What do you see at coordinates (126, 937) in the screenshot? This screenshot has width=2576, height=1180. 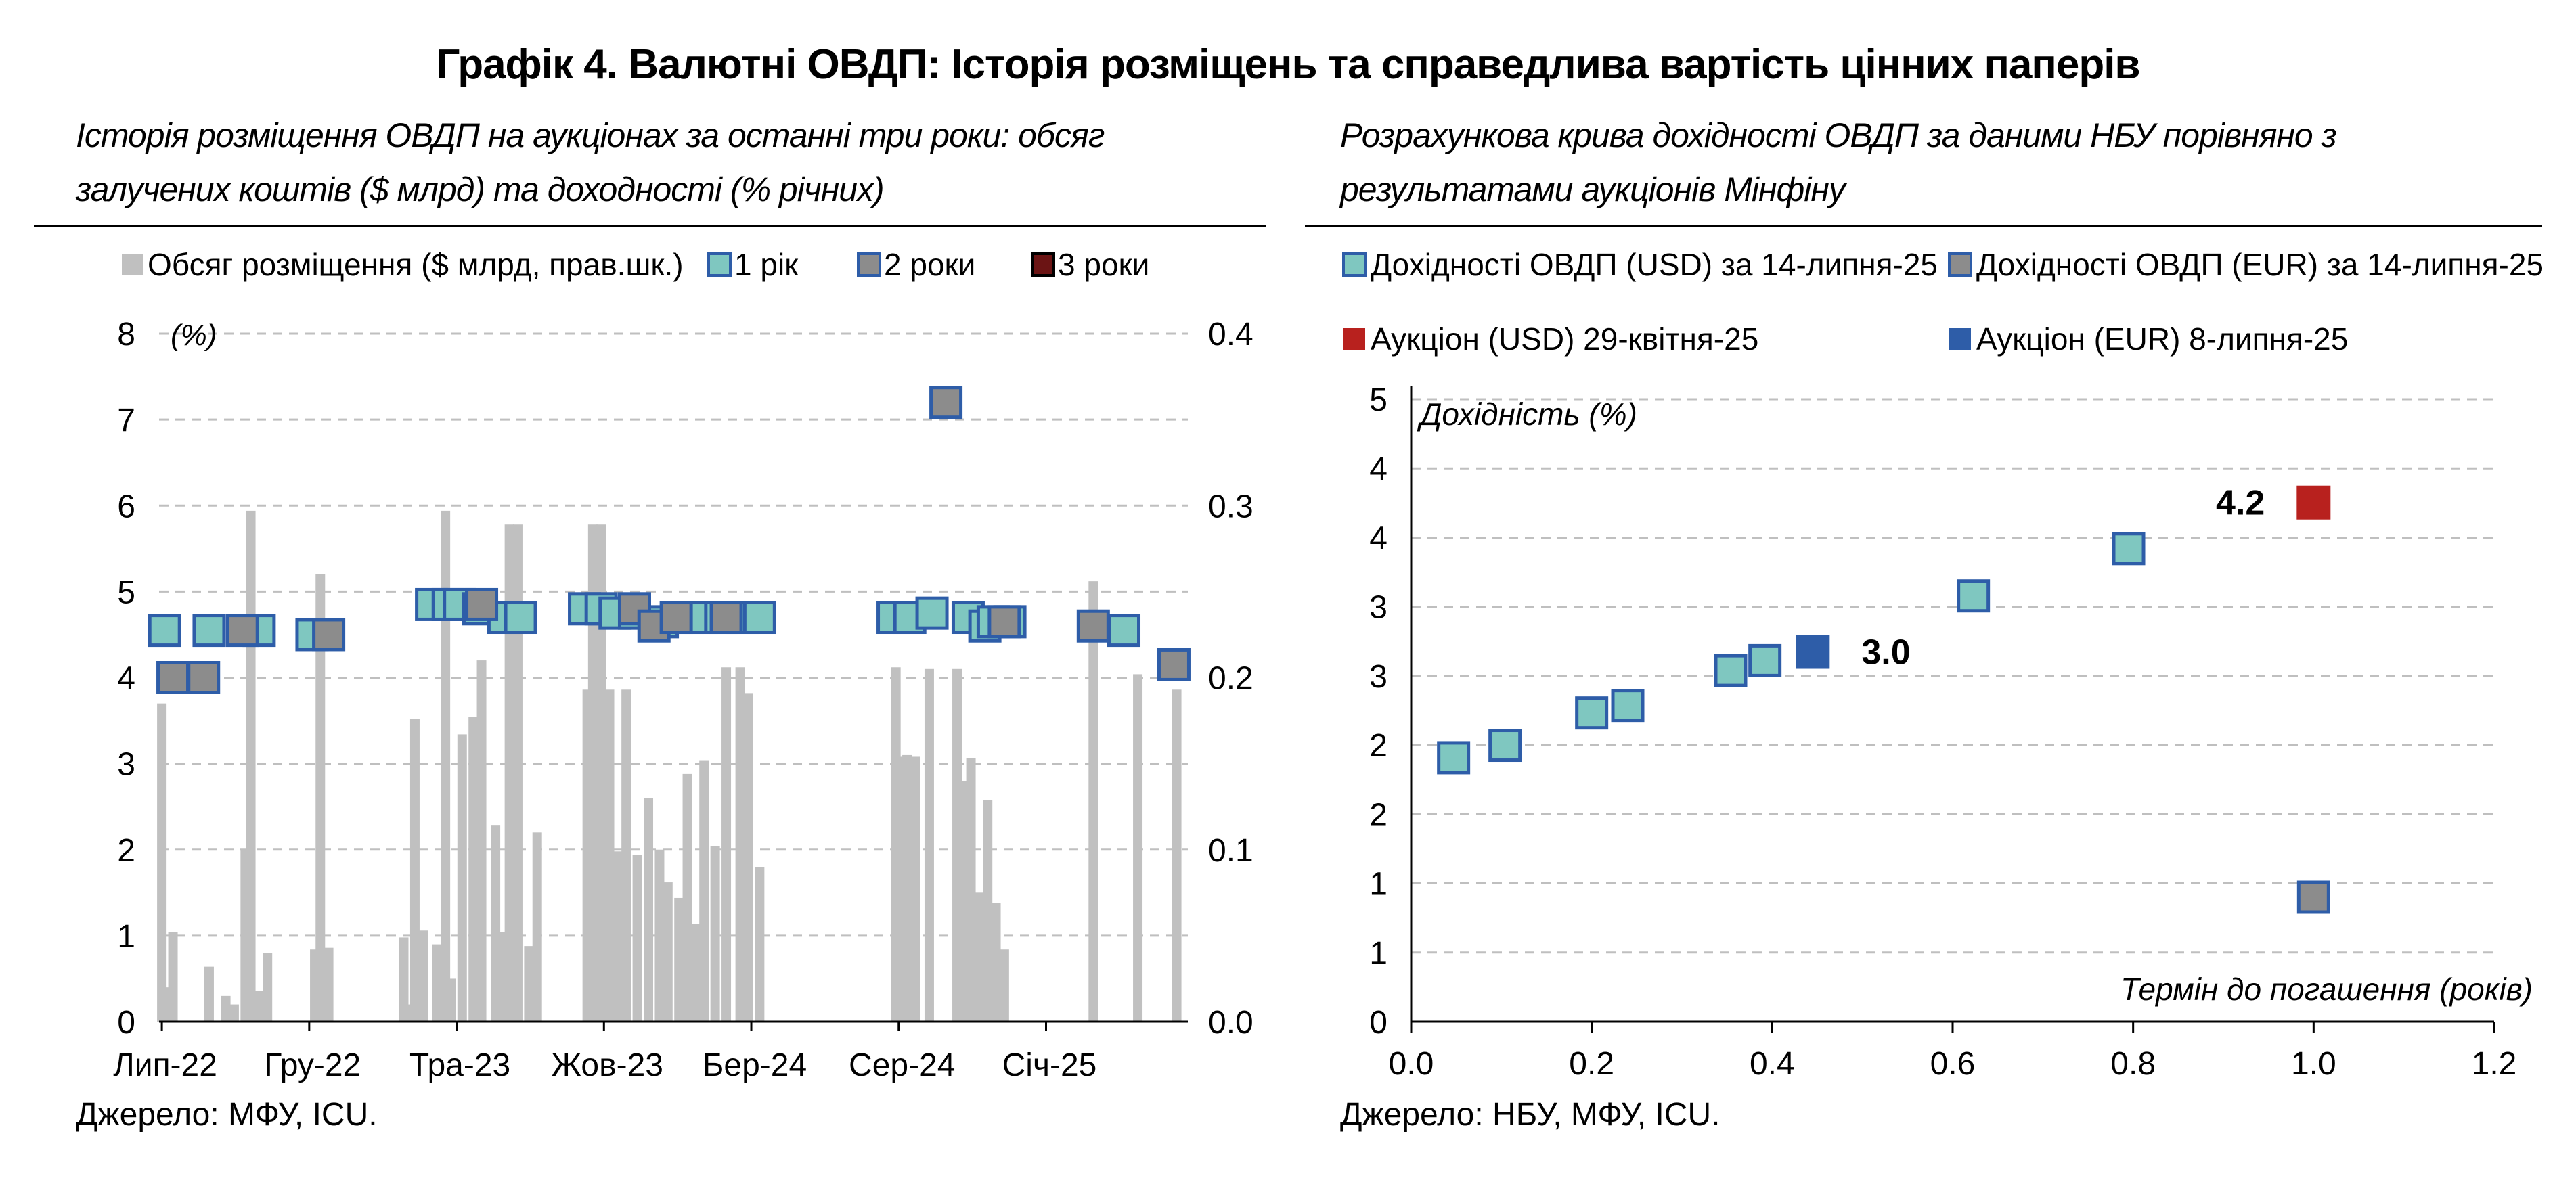 I see `left-y-tick-label: 1` at bounding box center [126, 937].